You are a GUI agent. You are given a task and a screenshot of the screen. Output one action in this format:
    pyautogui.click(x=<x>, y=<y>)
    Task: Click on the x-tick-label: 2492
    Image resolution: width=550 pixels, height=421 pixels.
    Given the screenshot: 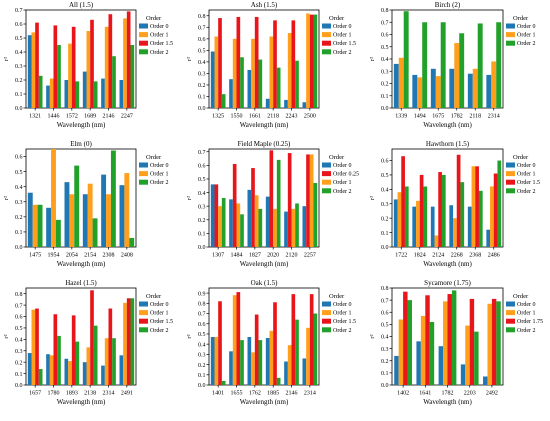 What is the action you would take?
    pyautogui.click(x=492, y=394)
    